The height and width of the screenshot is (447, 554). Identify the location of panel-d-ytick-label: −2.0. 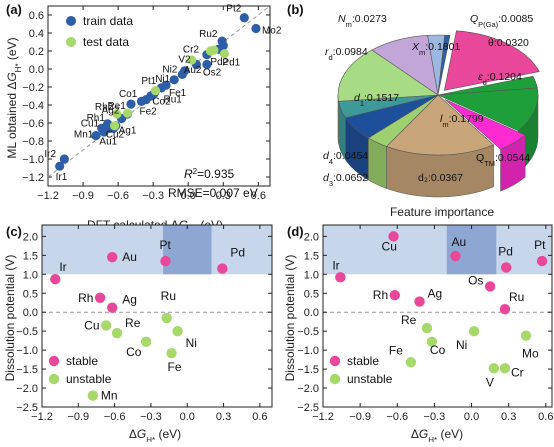
(308, 389).